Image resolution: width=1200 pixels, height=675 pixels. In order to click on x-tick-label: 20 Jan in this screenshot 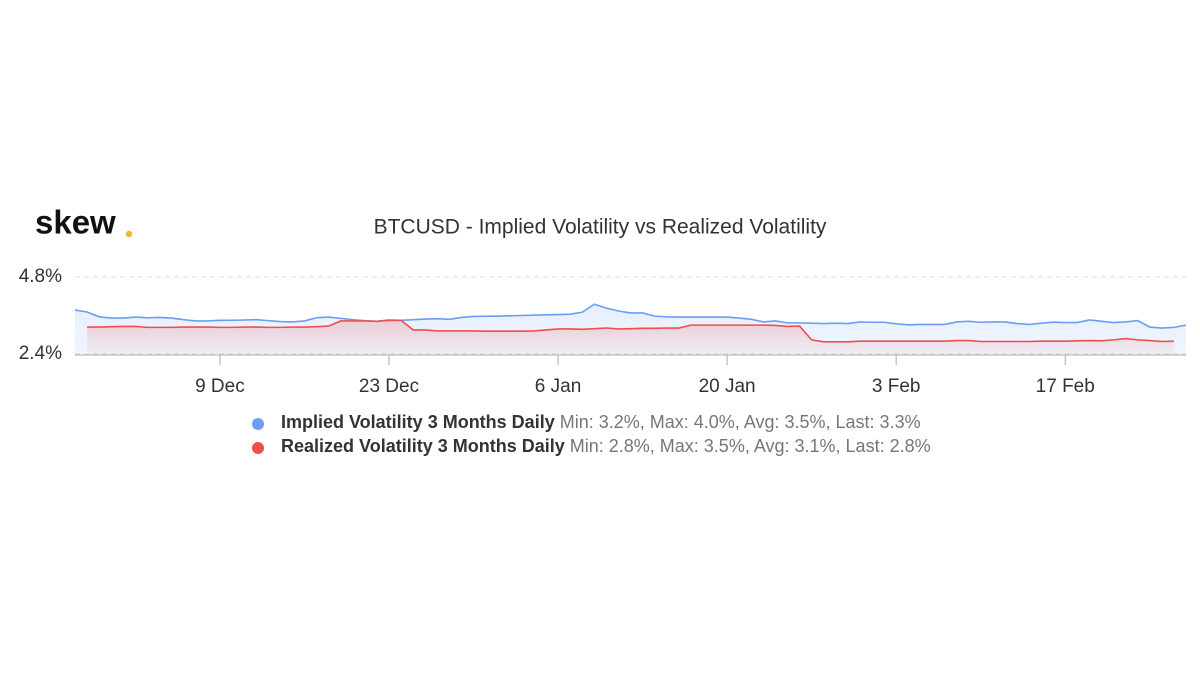, I will do `click(727, 386)`.